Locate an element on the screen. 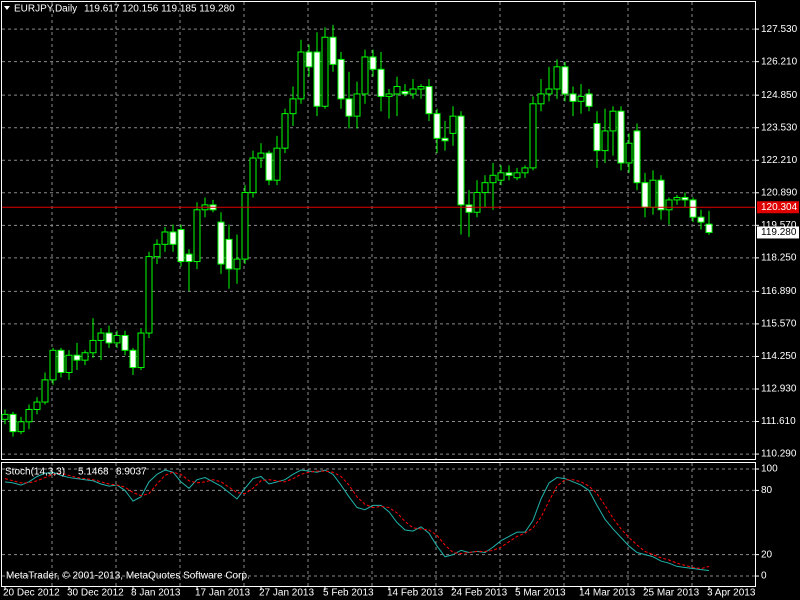  price-label: 120.304 is located at coordinates (779, 207).